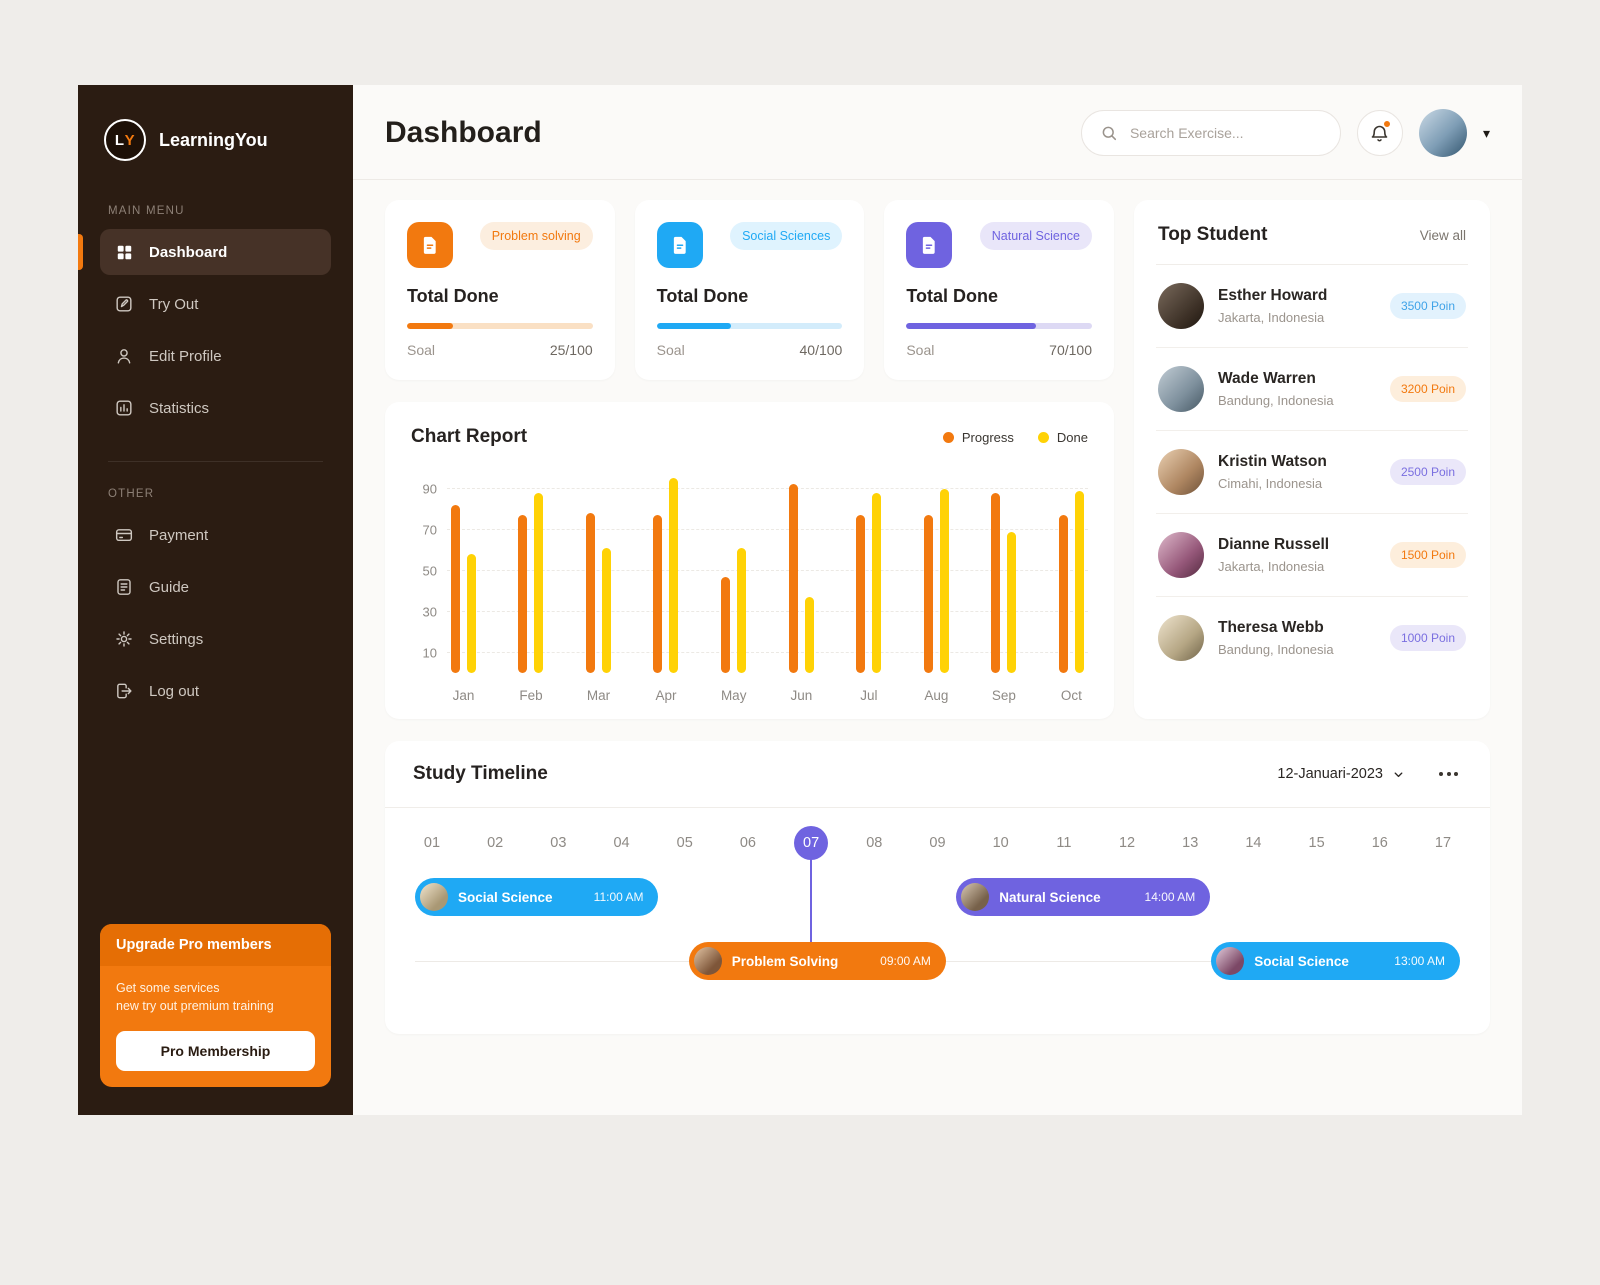  Describe the element at coordinates (119, 140) in the screenshot. I see `logo-letter-l: L` at that location.